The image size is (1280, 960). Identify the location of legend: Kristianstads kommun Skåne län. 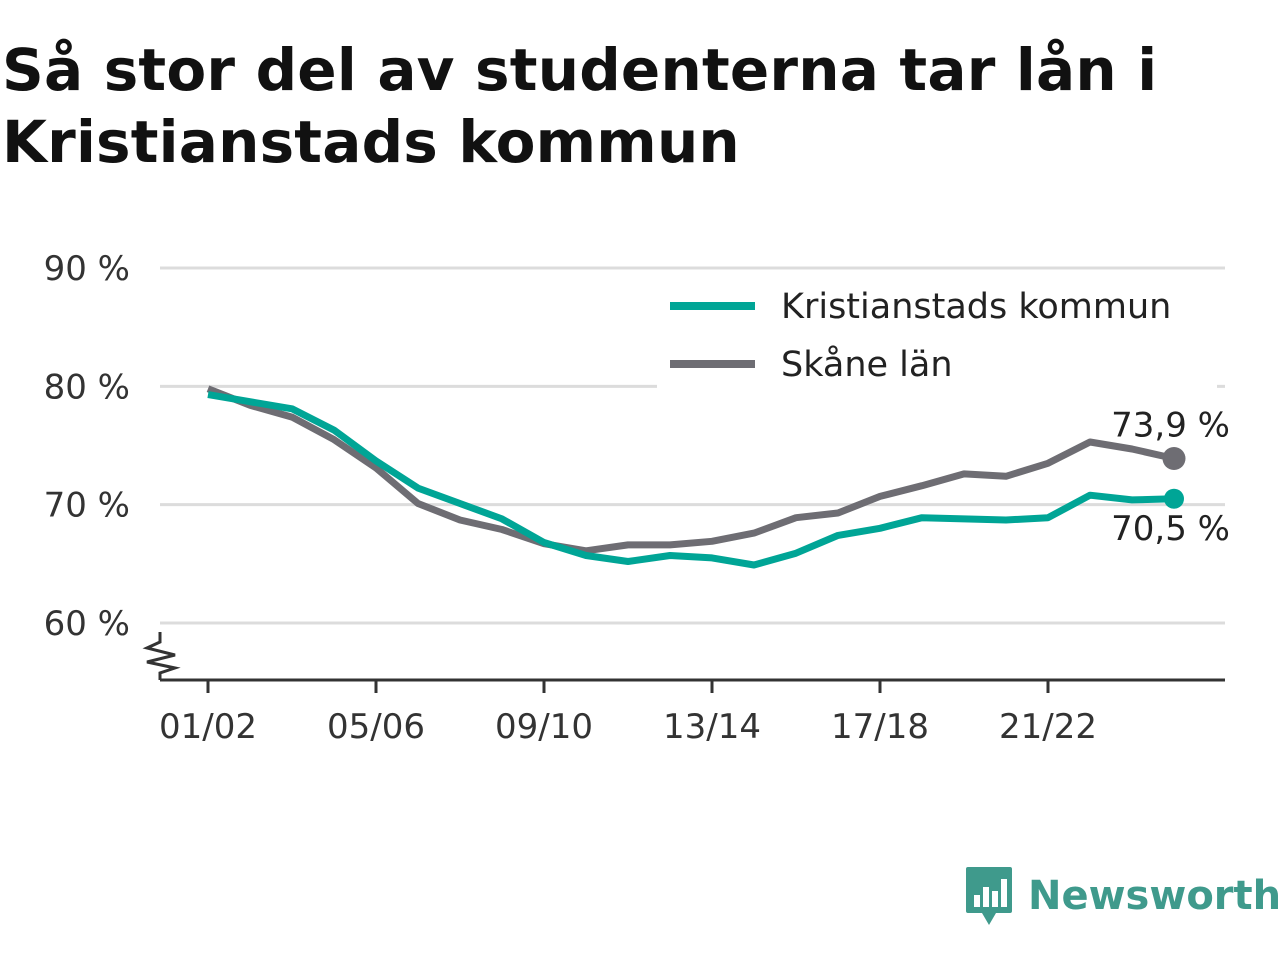
(937, 338).